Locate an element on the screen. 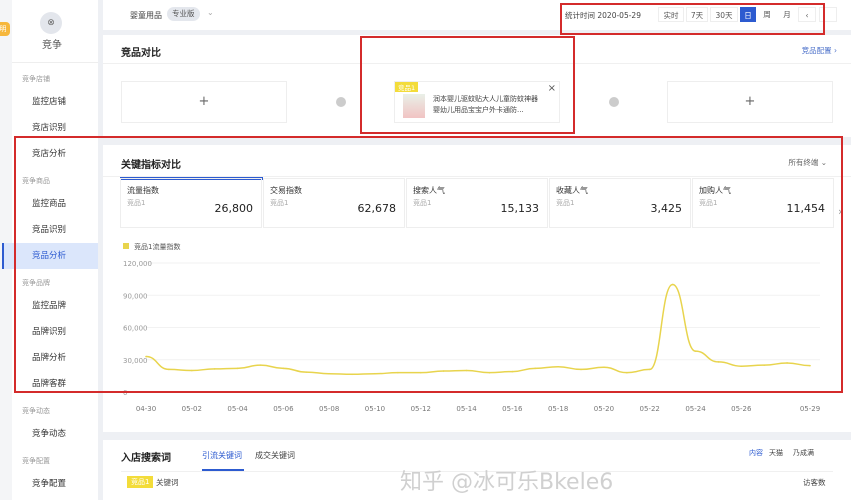  y-tick-label: 30,000 is located at coordinates (135, 361).